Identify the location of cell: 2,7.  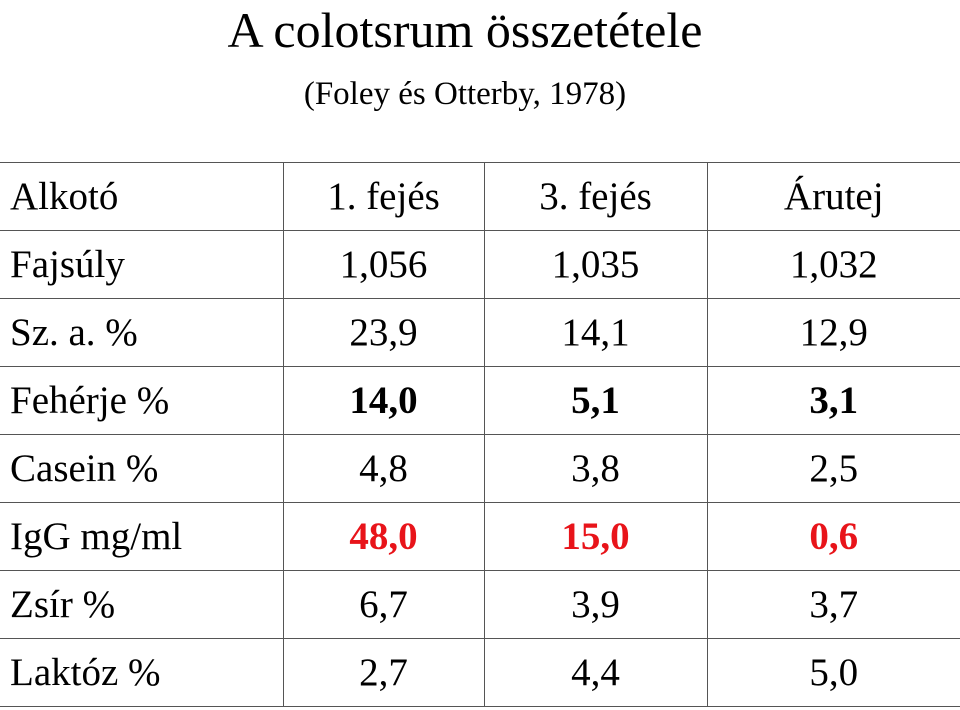
(383, 672).